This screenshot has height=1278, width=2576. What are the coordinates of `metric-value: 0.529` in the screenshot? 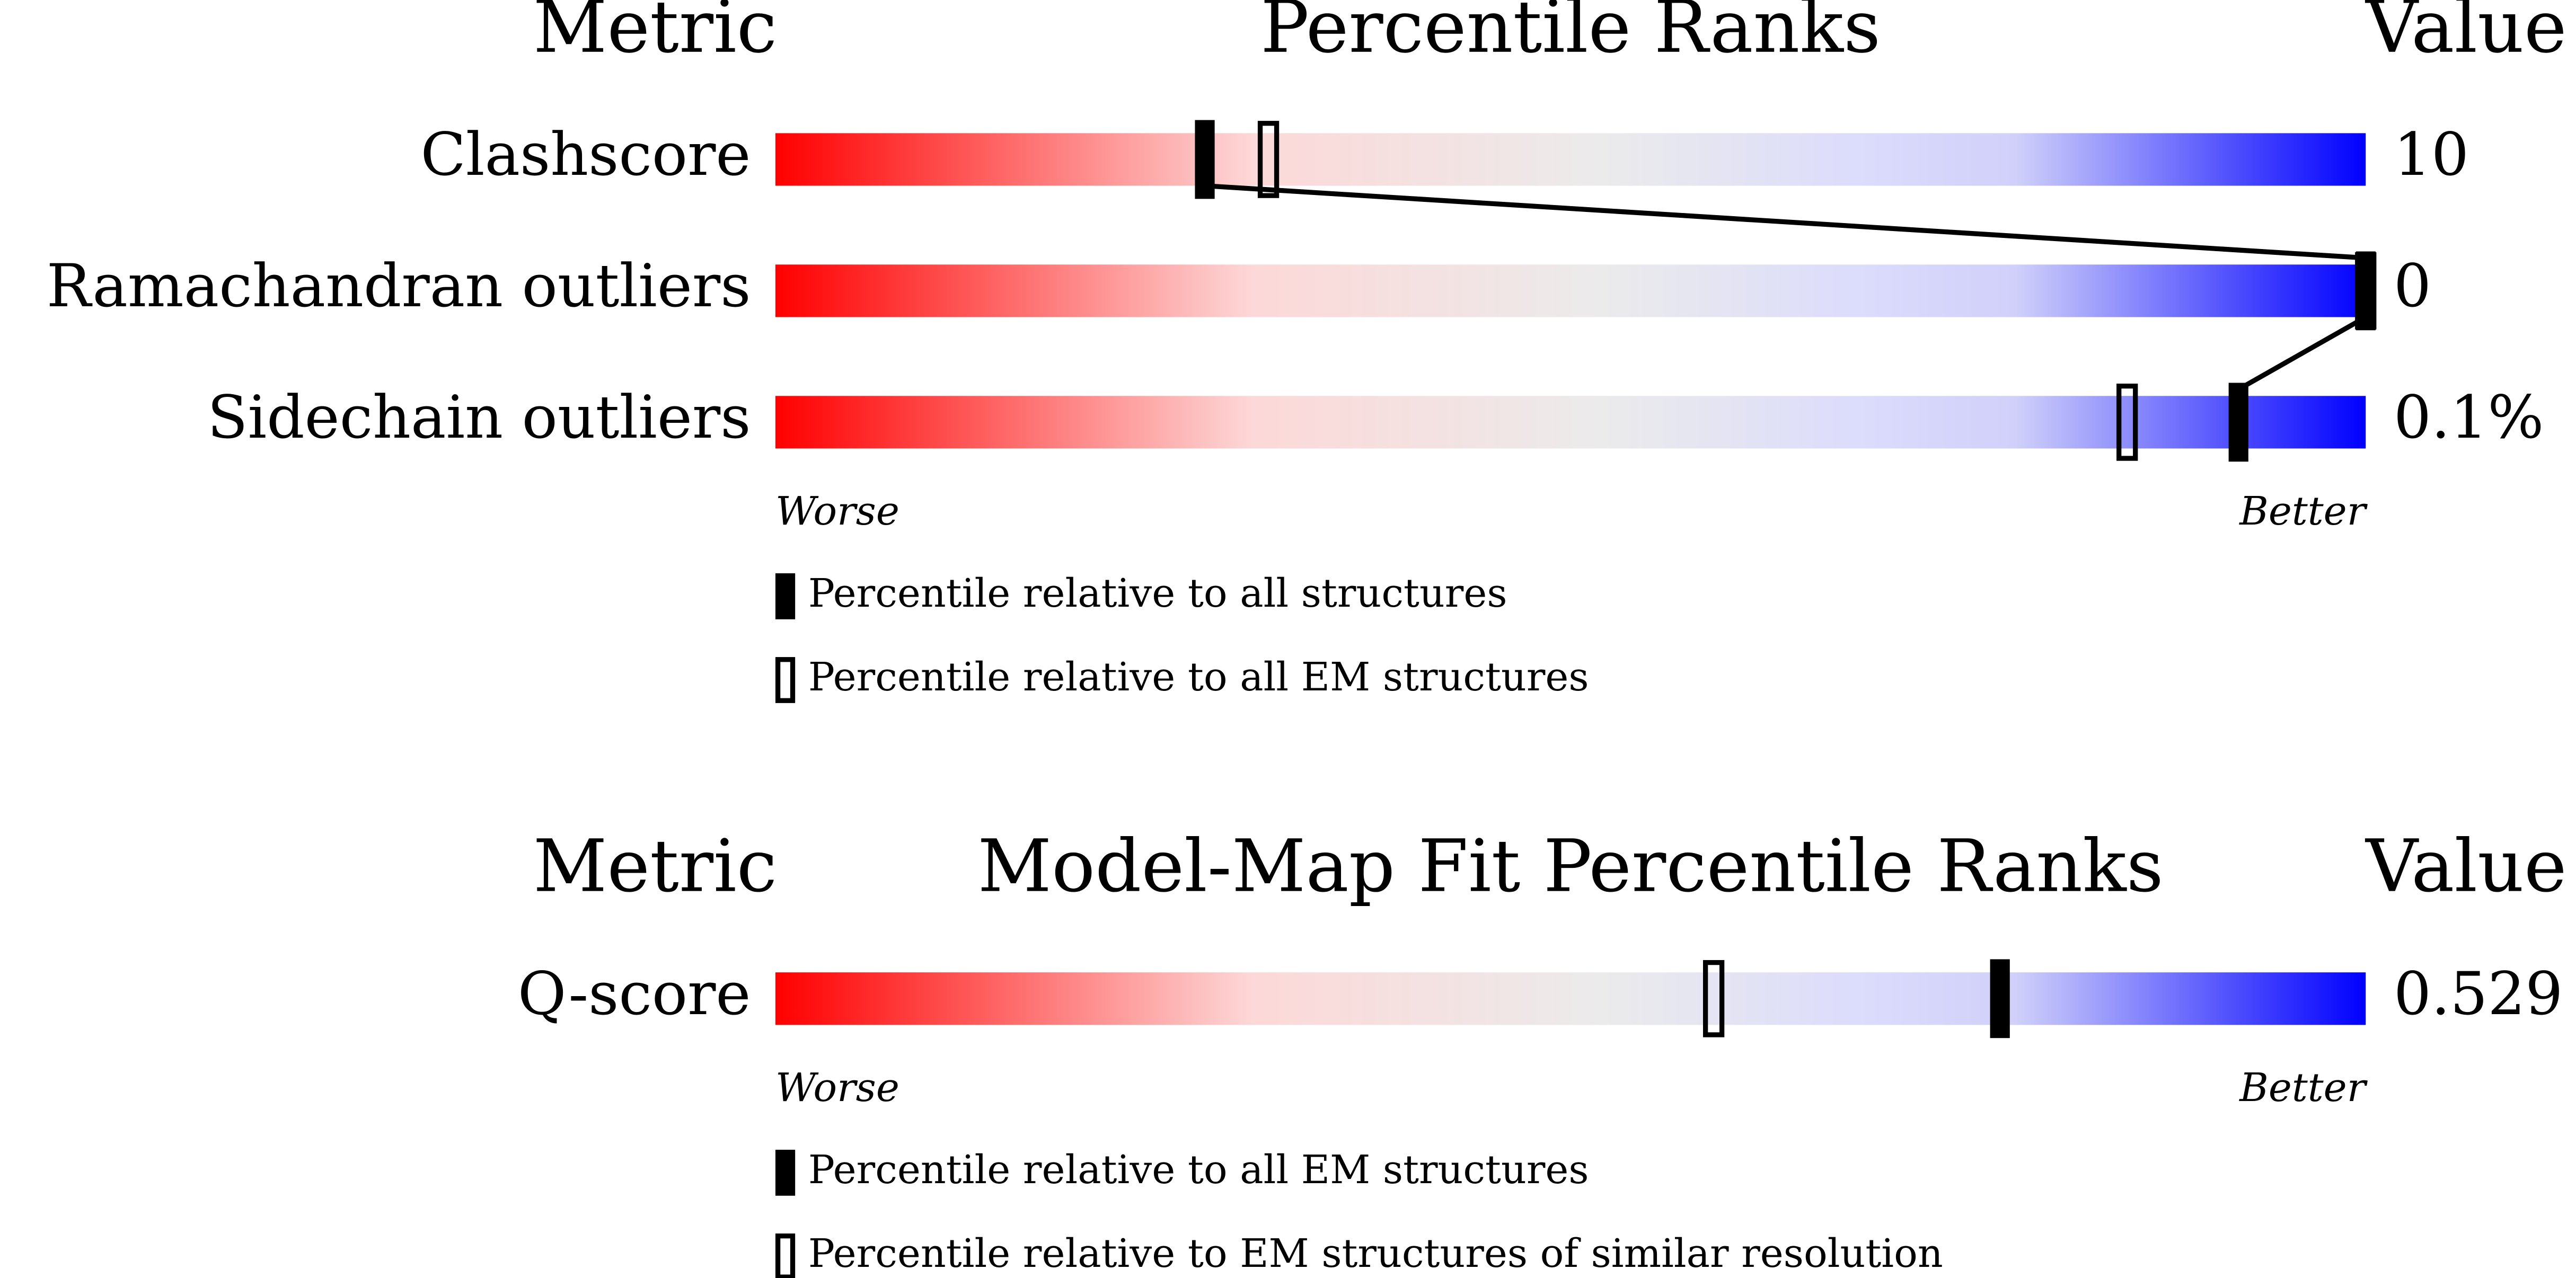 It's located at (2478, 994).